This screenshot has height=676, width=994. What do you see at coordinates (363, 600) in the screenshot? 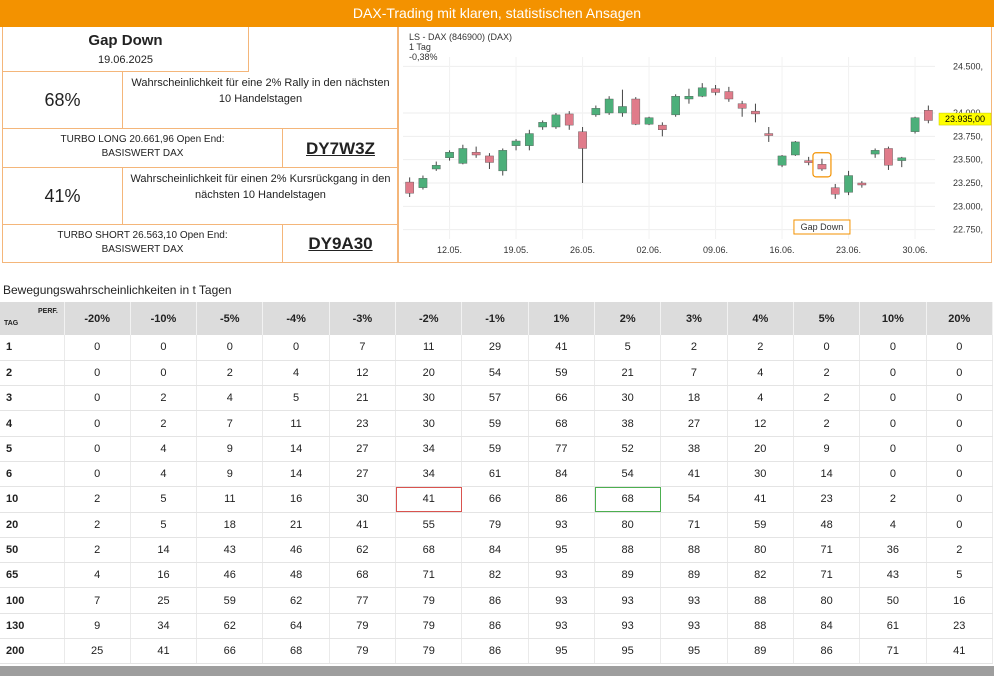
I see `probability-cell: 77` at bounding box center [363, 600].